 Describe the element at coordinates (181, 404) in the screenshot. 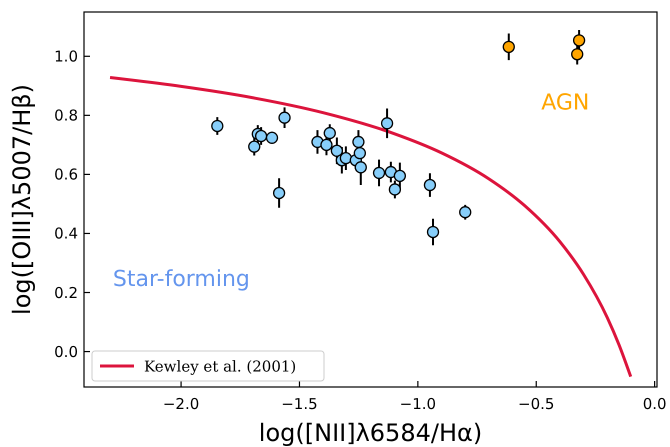

I see `x-tick-label: −2.0` at that location.